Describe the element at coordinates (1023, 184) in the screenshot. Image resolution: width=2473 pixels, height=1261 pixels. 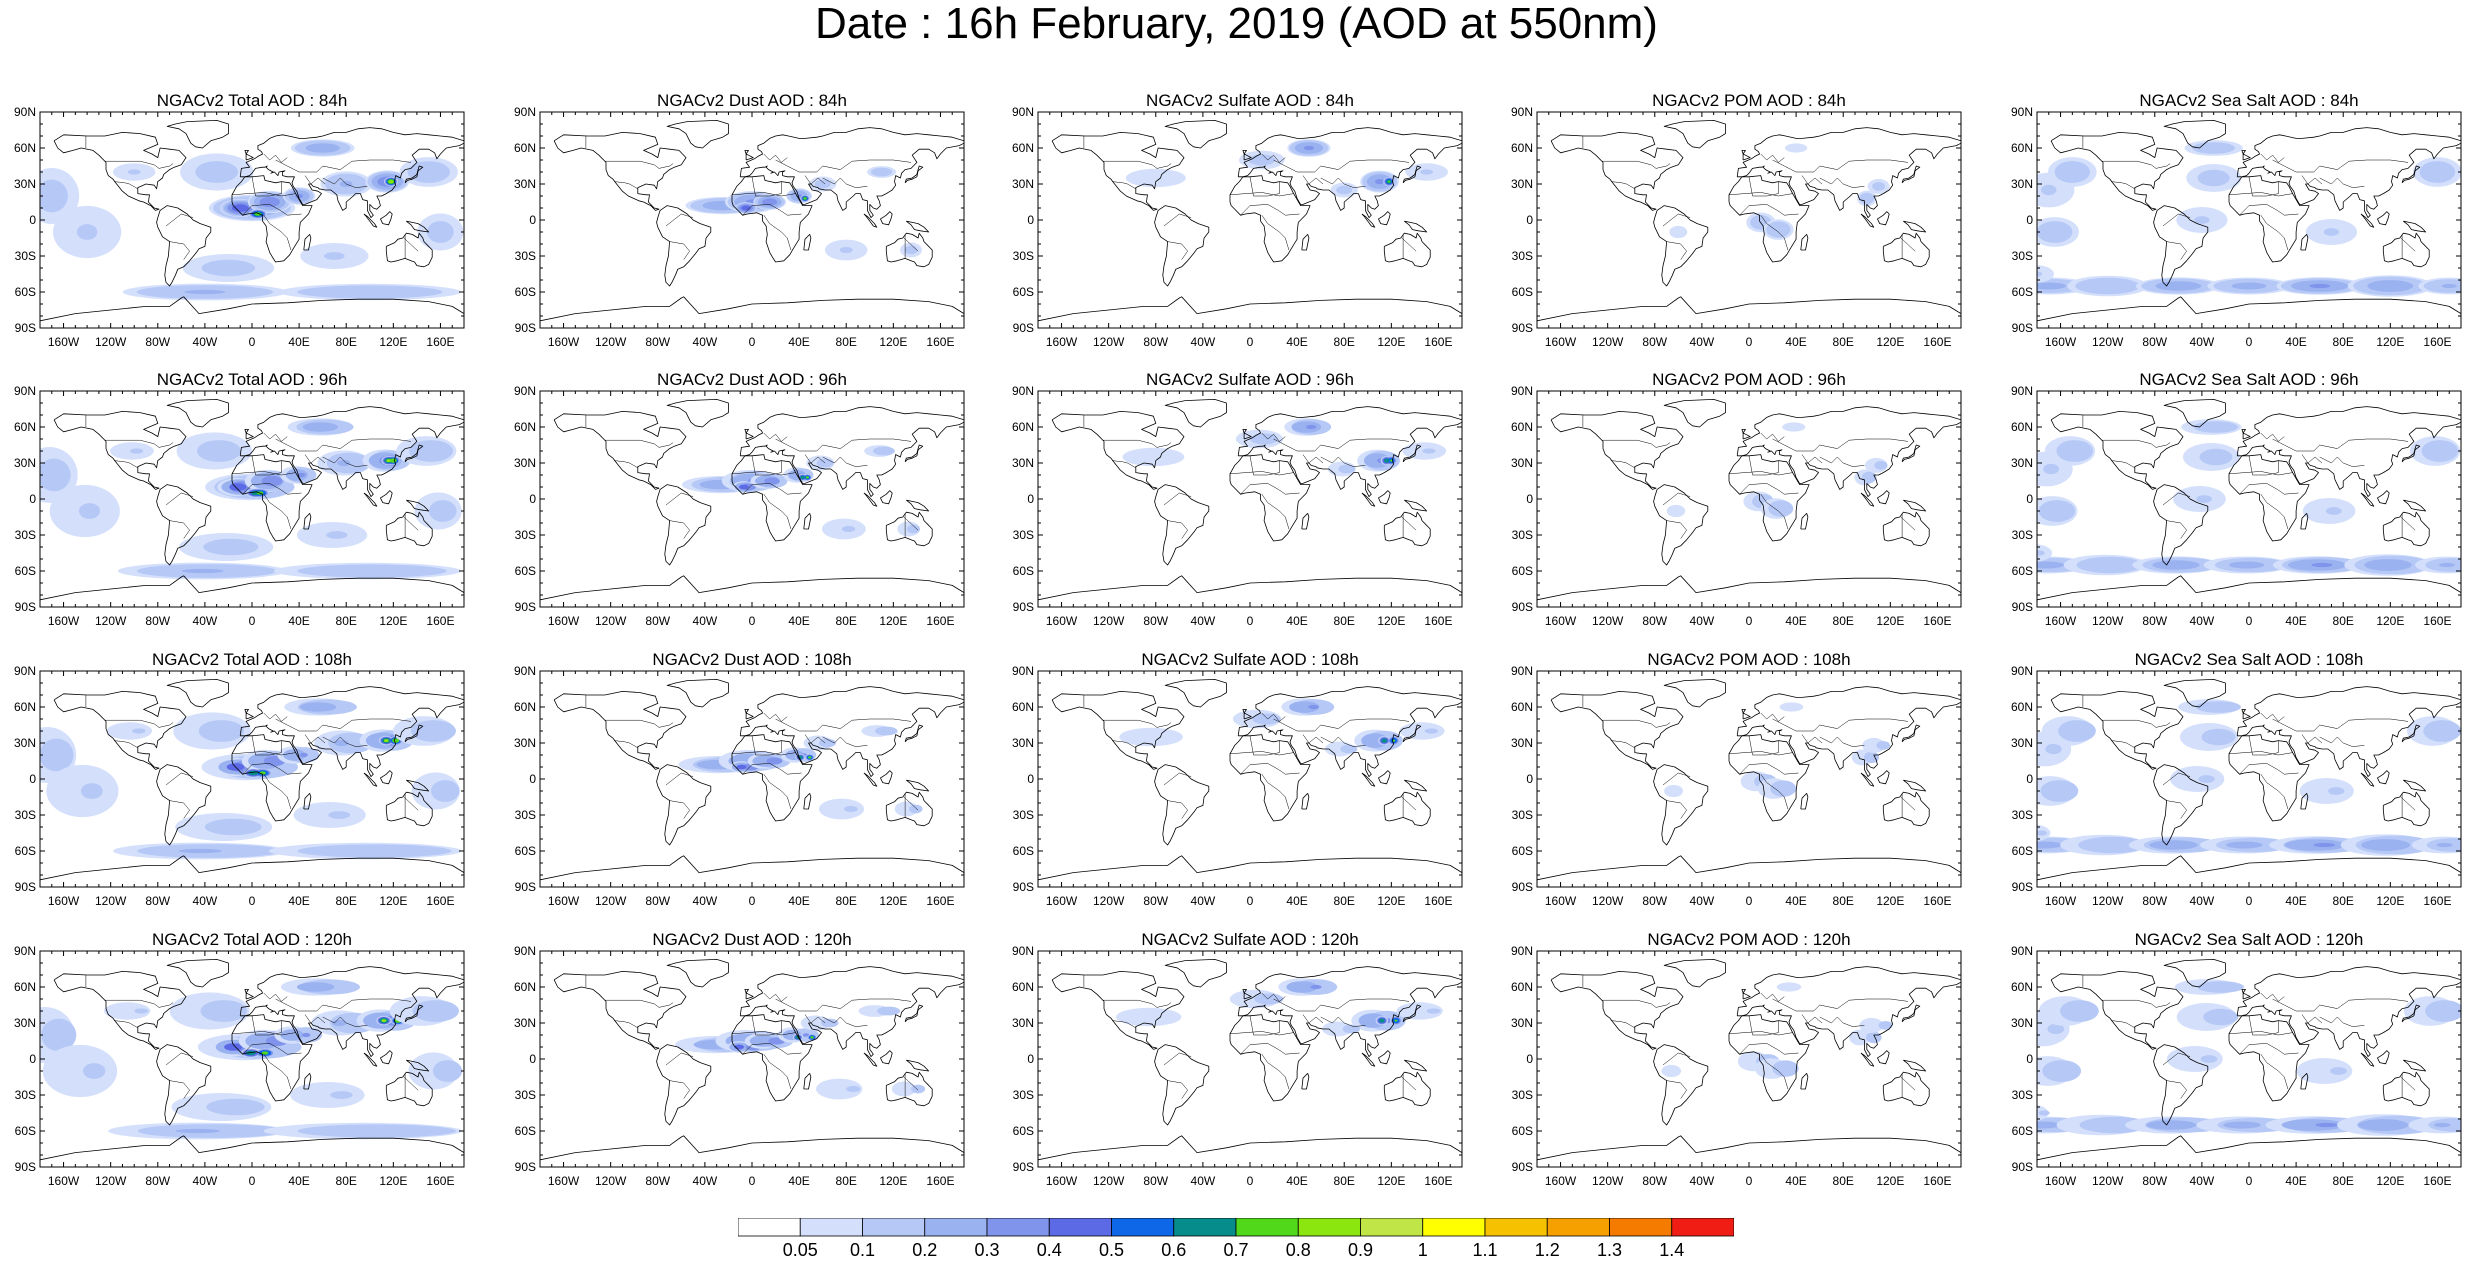
I see `lat-tick-label: 30N` at that location.